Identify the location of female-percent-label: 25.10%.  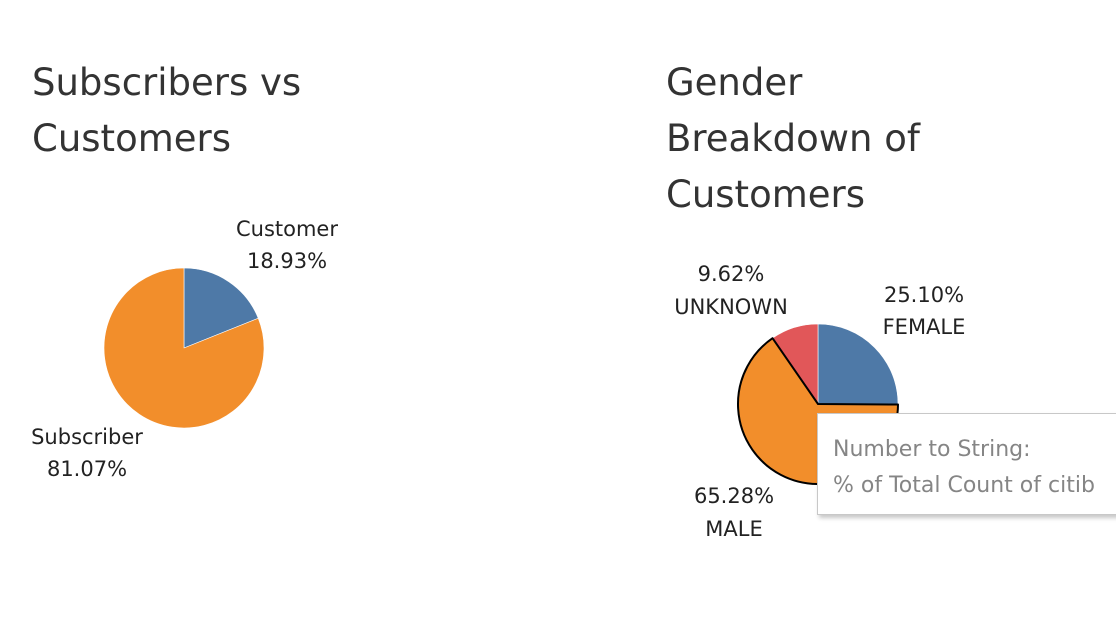
(924, 295).